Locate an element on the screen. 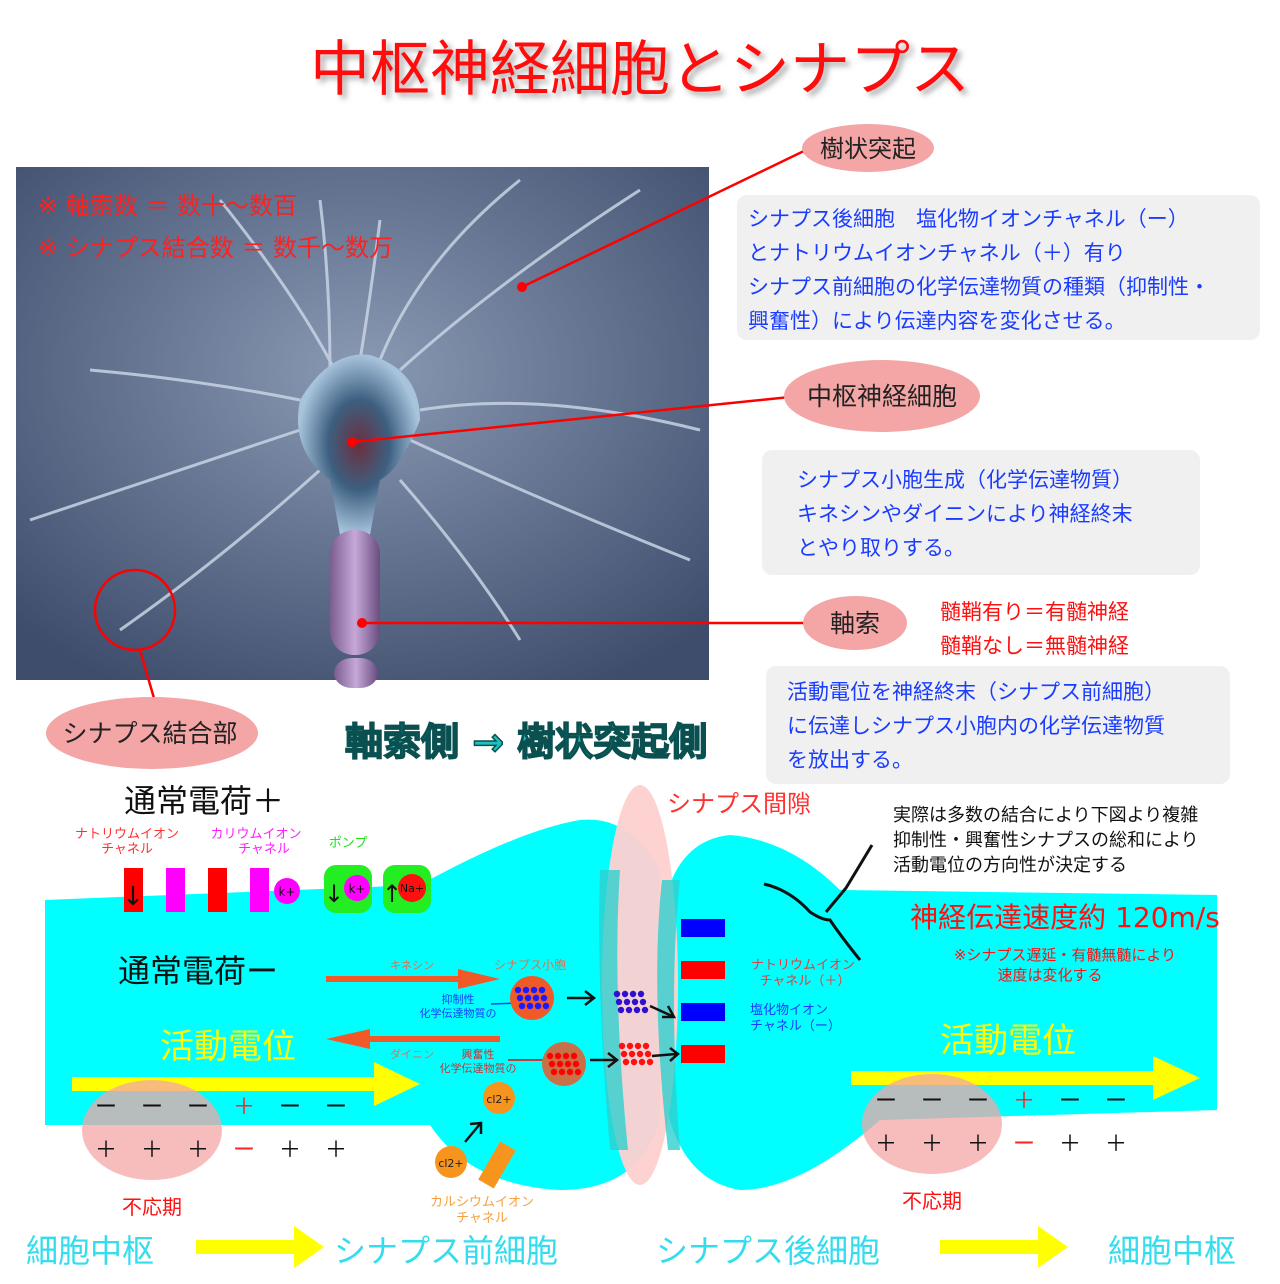  excitatory-label-2: 化学伝達物質の is located at coordinates (478, 1068).